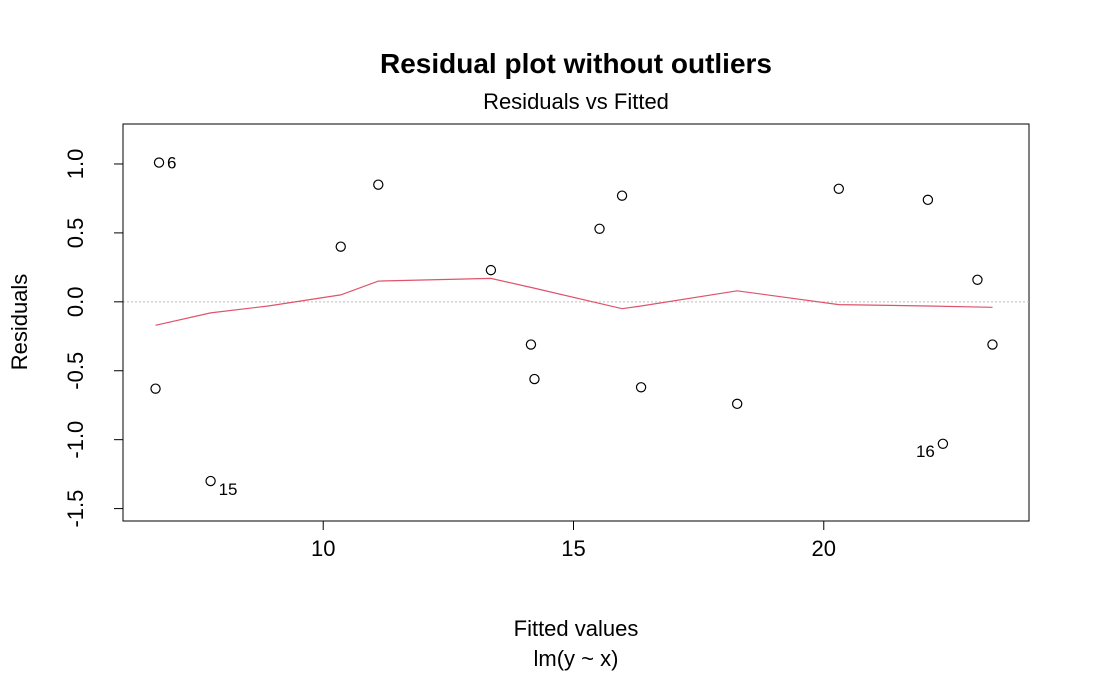 Image resolution: width=1093 pixels, height=675 pixels. What do you see at coordinates (171, 163) in the screenshot?
I see `point-label: 6` at bounding box center [171, 163].